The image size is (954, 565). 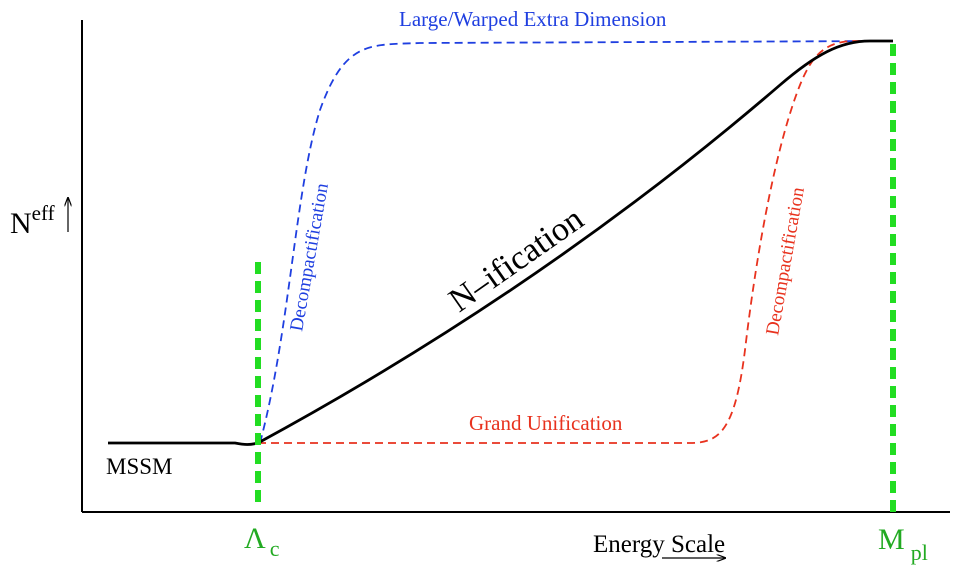 I want to click on n-ification-label: N–ification, so click(x=516, y=259).